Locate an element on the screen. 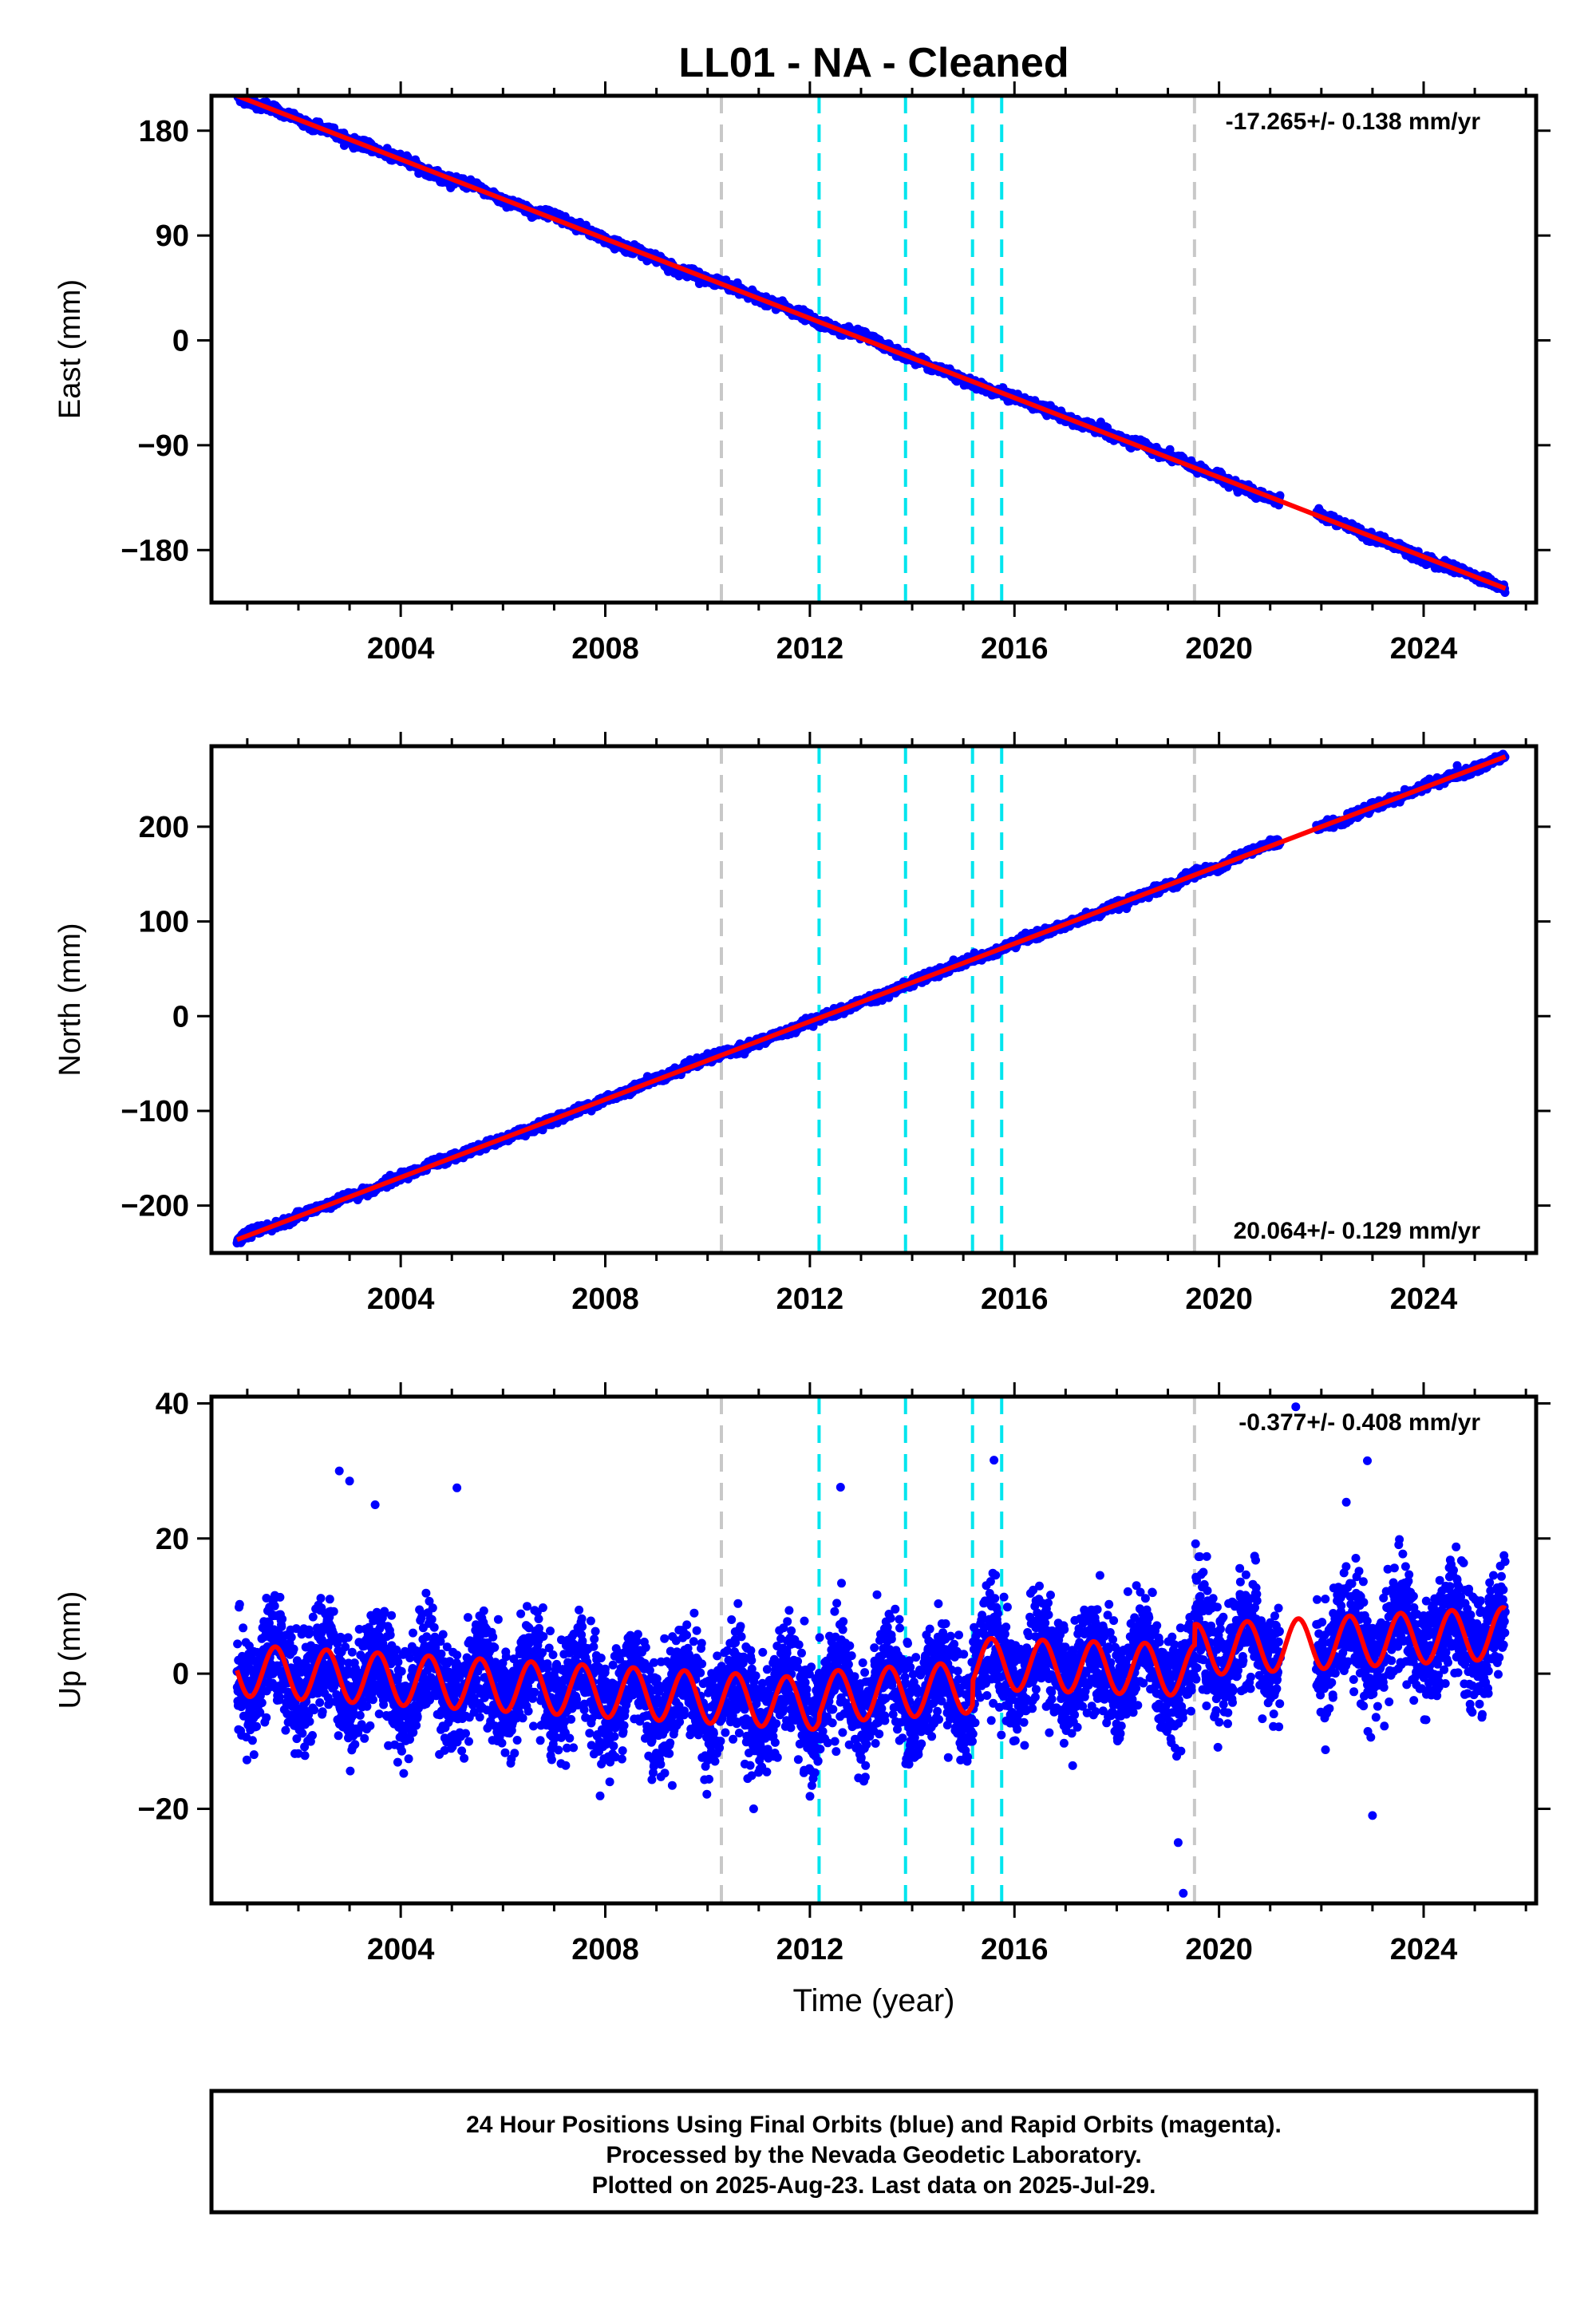  y-tick-label: 180 is located at coordinates (164, 131).